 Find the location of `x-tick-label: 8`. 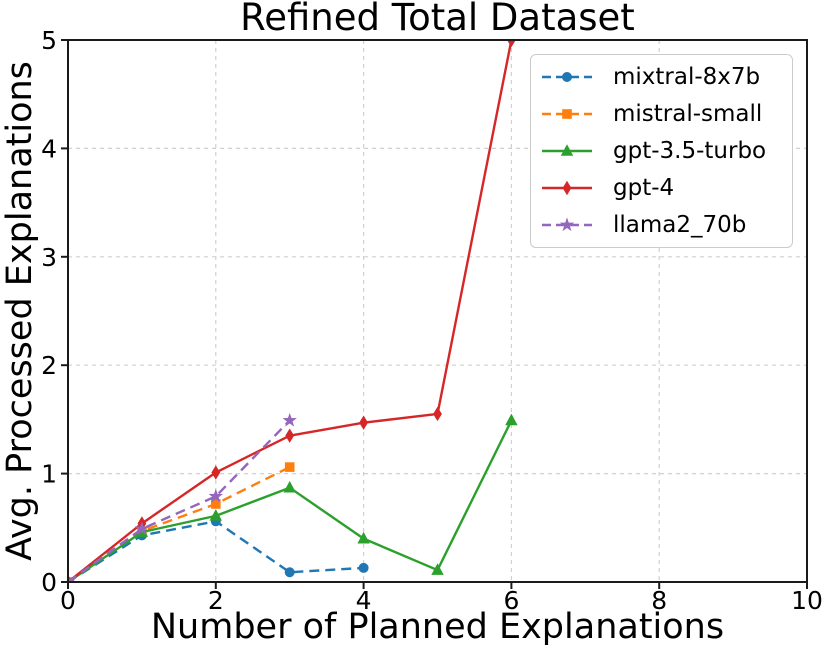

x-tick-label: 8 is located at coordinates (659, 600).